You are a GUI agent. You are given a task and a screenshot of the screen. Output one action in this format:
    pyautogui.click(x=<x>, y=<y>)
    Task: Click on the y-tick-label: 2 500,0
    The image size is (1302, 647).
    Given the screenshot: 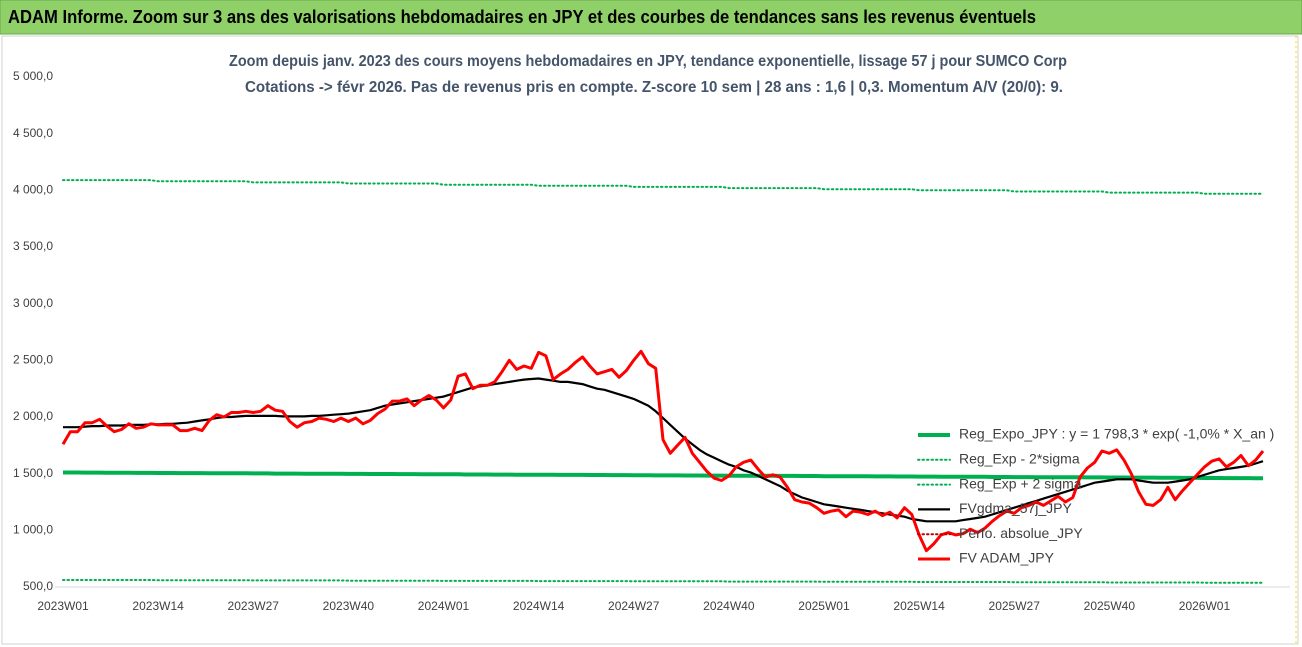 What is the action you would take?
    pyautogui.click(x=33, y=360)
    